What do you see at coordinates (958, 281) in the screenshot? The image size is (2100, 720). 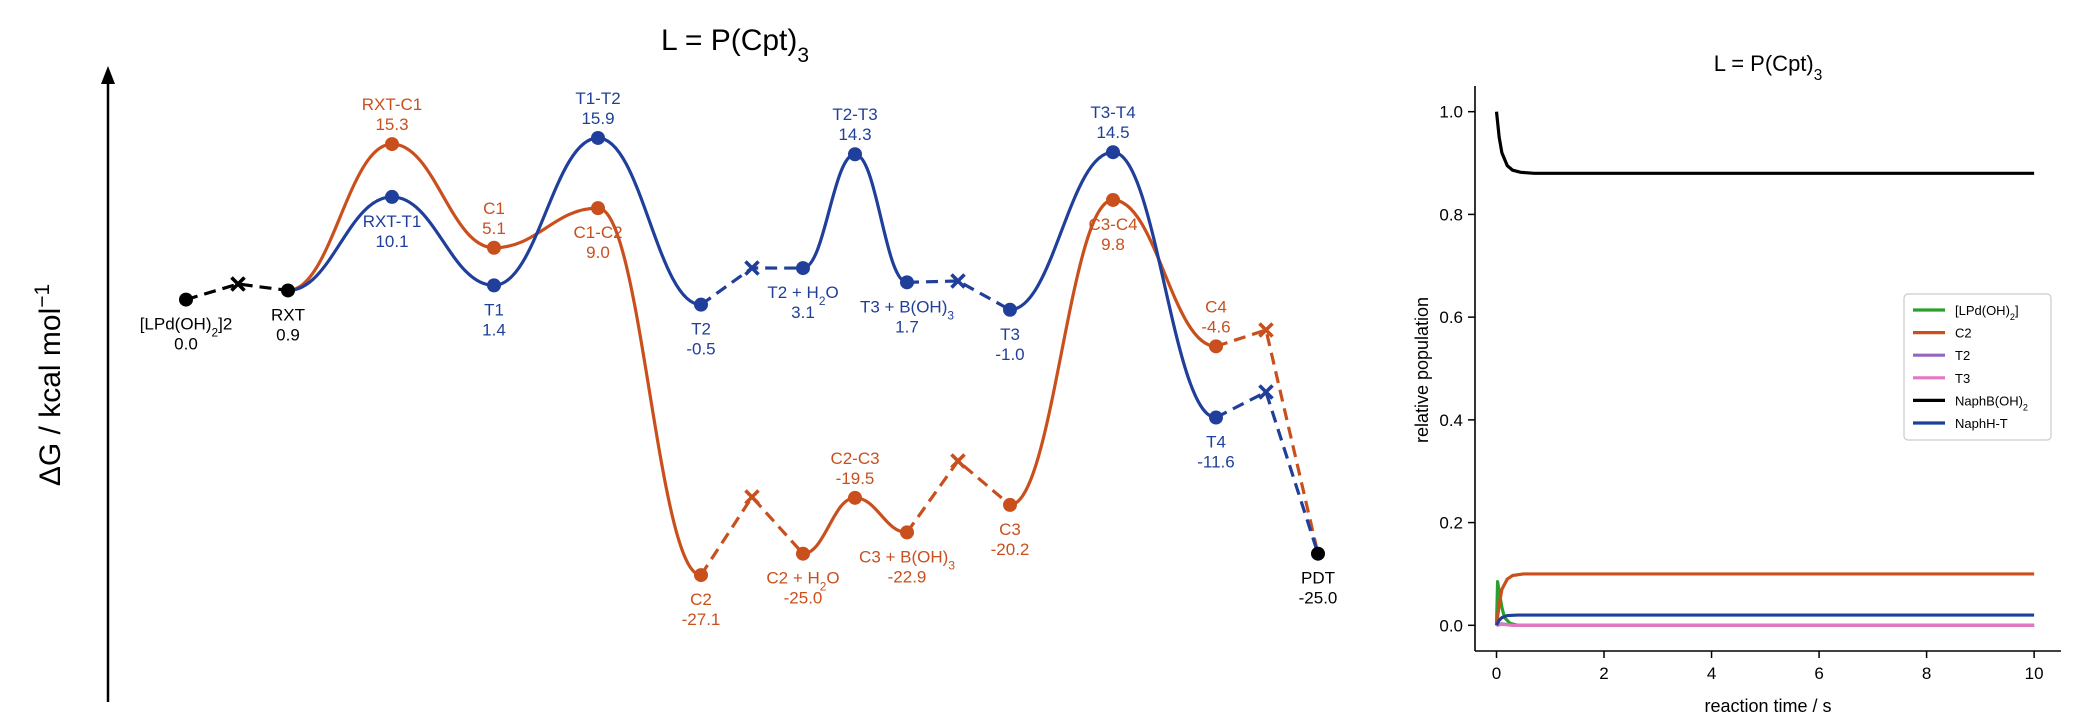 I see `blue-barrier-T3-boric-cross-marker` at bounding box center [958, 281].